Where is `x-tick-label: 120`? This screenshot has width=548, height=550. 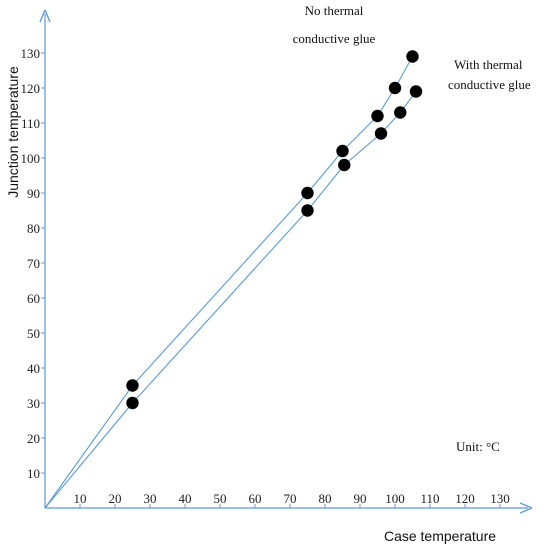
x-tick-label: 120 is located at coordinates (465, 498).